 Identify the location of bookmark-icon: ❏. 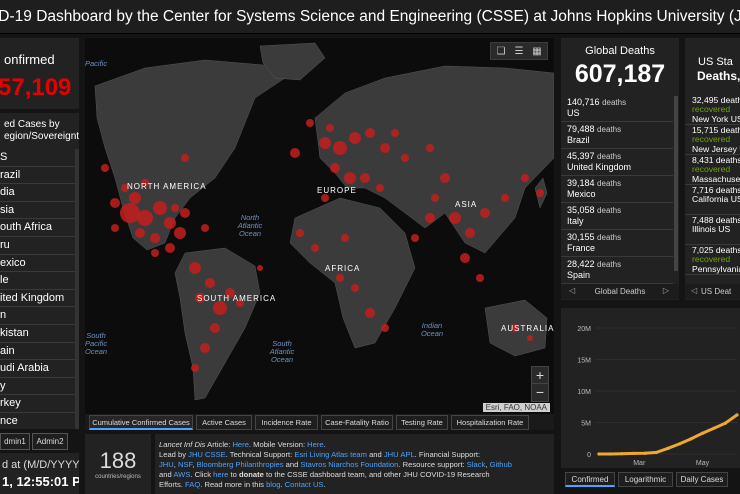
(501, 51).